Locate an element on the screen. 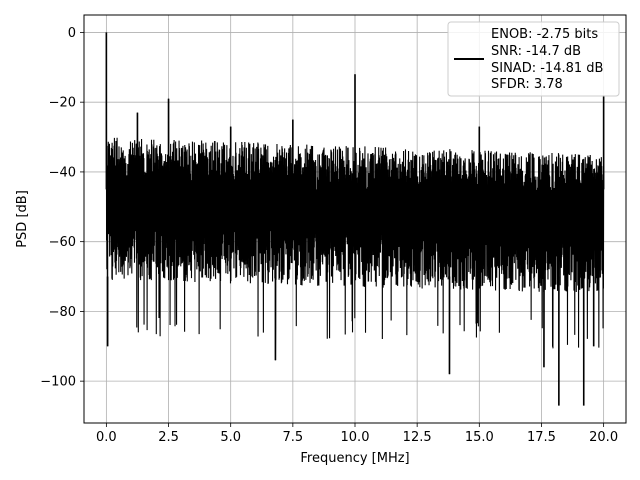  y-tick-label: 0 is located at coordinates (72, 33).